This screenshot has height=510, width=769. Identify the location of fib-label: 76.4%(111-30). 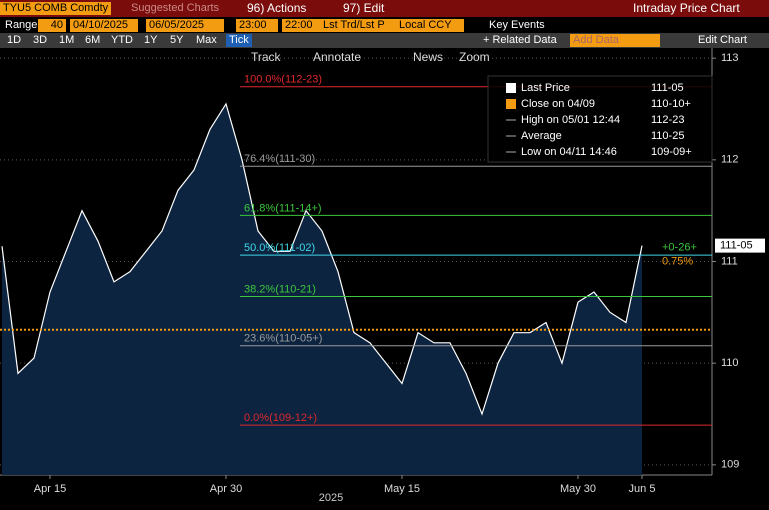
(279, 159).